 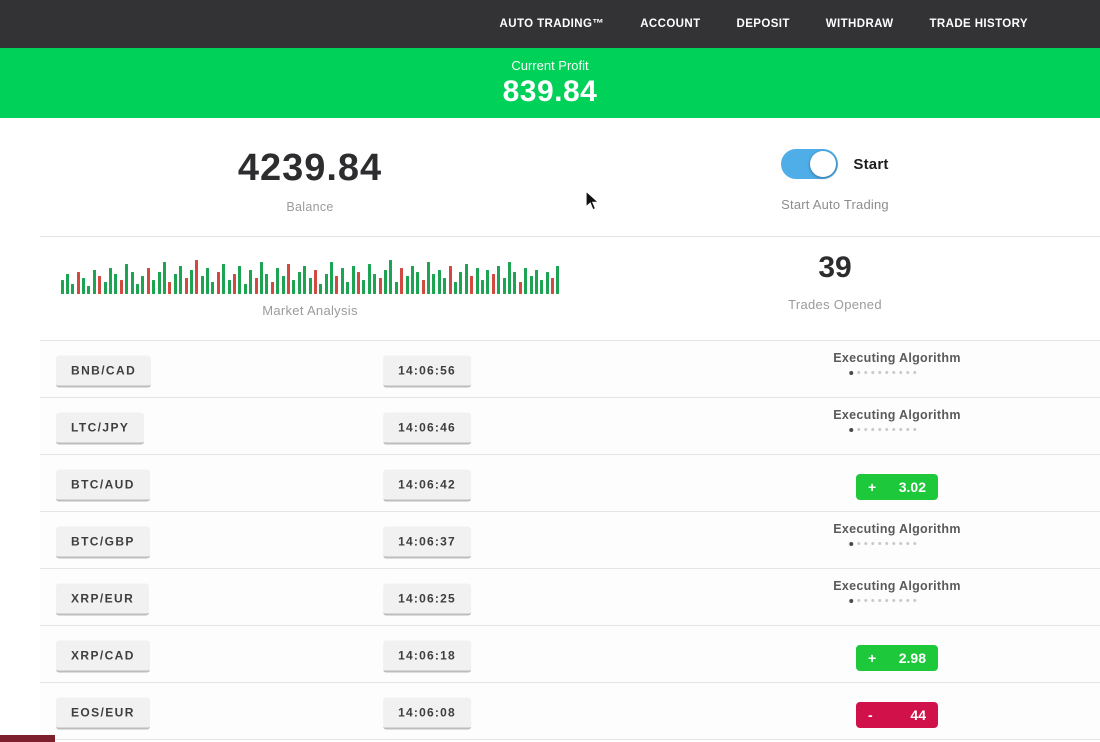 What do you see at coordinates (570, 369) in the screenshot?
I see `trade-row: BNB/CAD 14:06:56 Executing Algorithm` at bounding box center [570, 369].